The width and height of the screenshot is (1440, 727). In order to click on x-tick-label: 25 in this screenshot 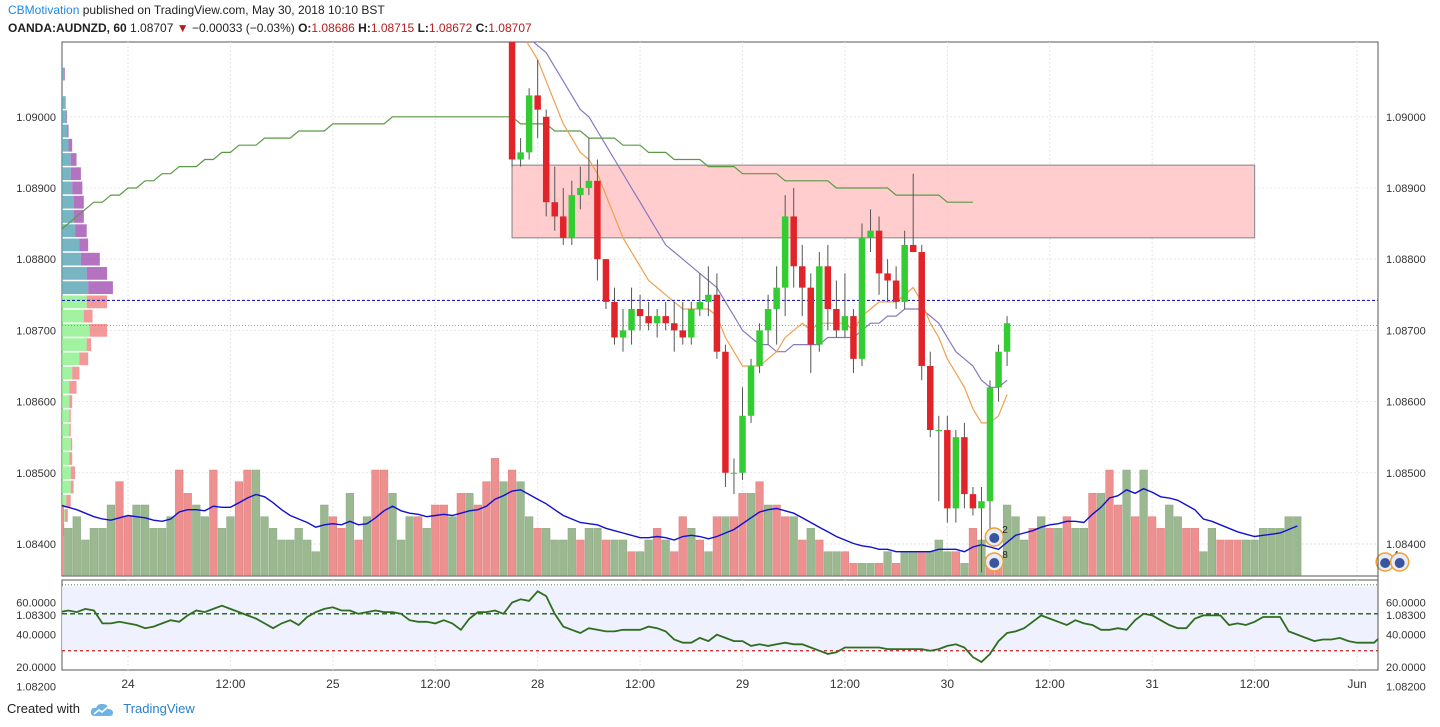, I will do `click(333, 684)`.